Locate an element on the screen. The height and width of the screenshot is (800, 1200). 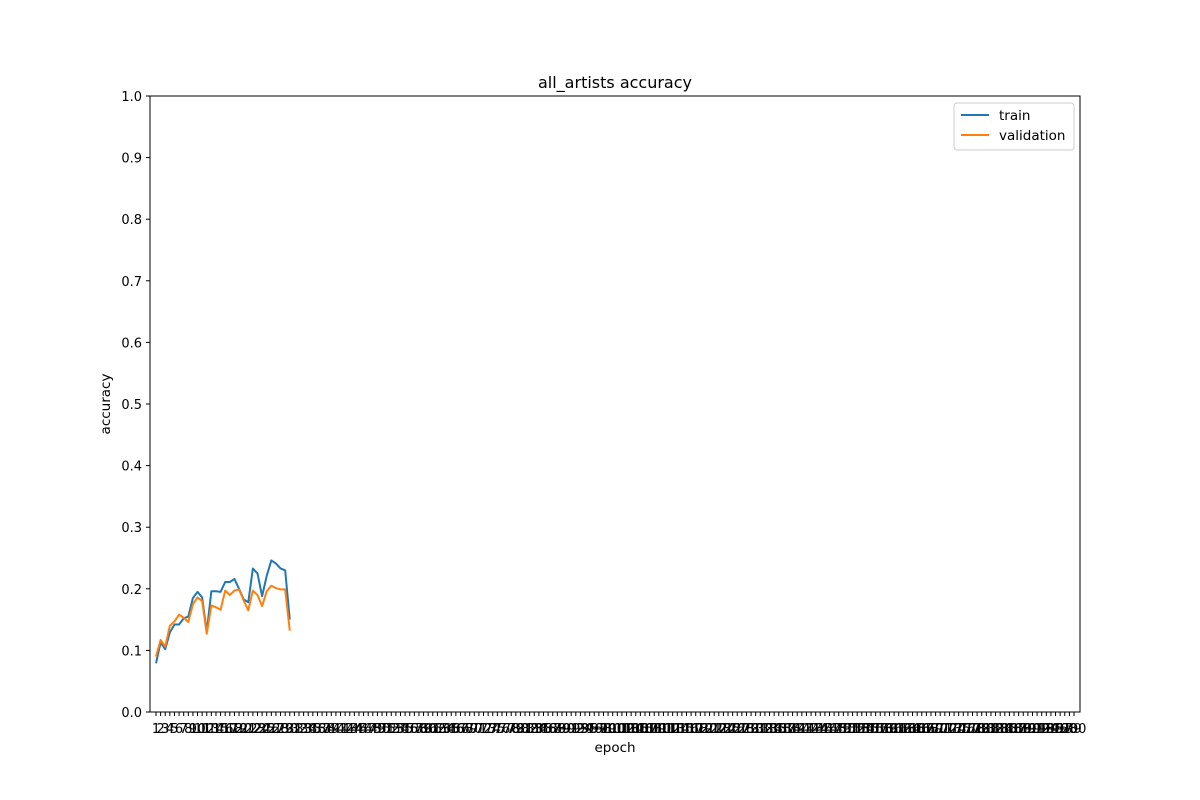
x-tick-label: 38 is located at coordinates (326, 729).